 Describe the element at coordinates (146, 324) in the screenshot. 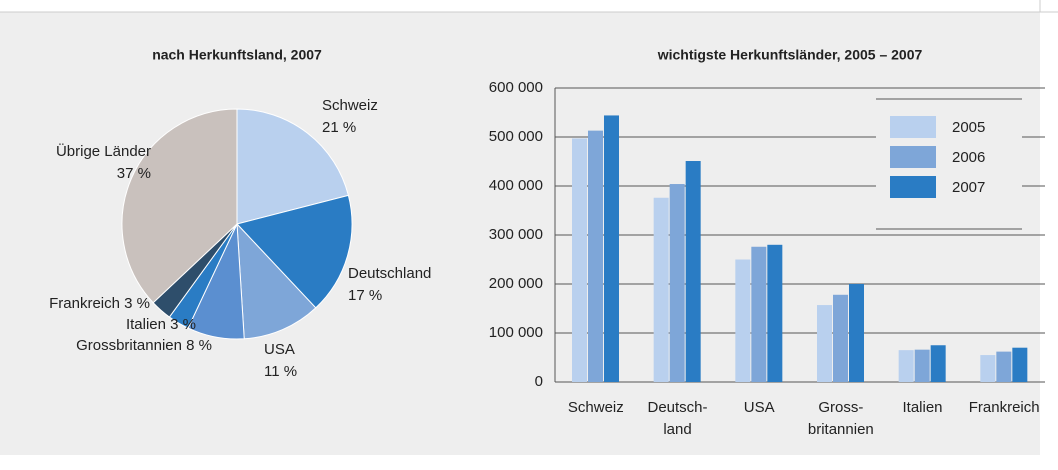

I see `pie-category: Italien` at that location.